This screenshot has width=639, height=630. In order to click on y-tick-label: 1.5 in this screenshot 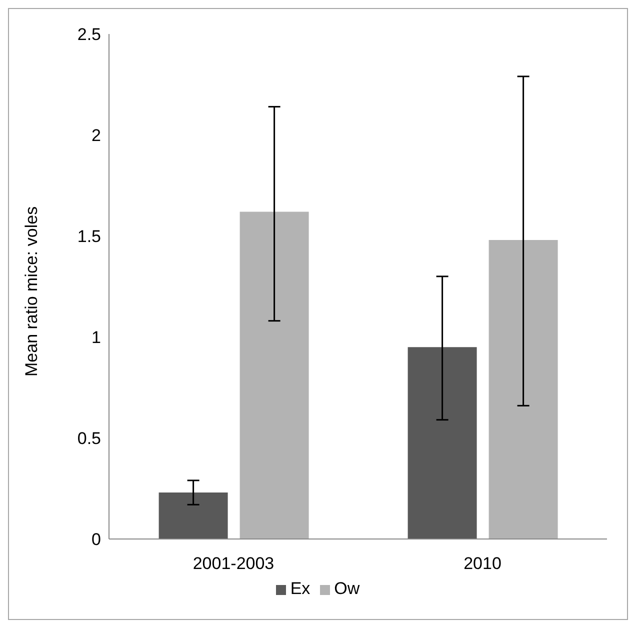, I will do `click(89, 236)`.